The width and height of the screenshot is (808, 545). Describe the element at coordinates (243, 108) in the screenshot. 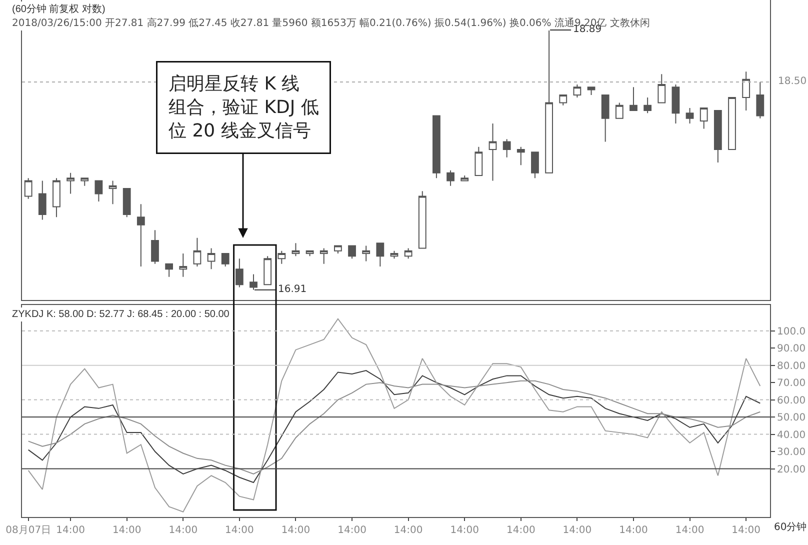

I see `annotation: 启明星反转 K 线组合，验证 KDJ 低位 20 线金叉信号` at that location.